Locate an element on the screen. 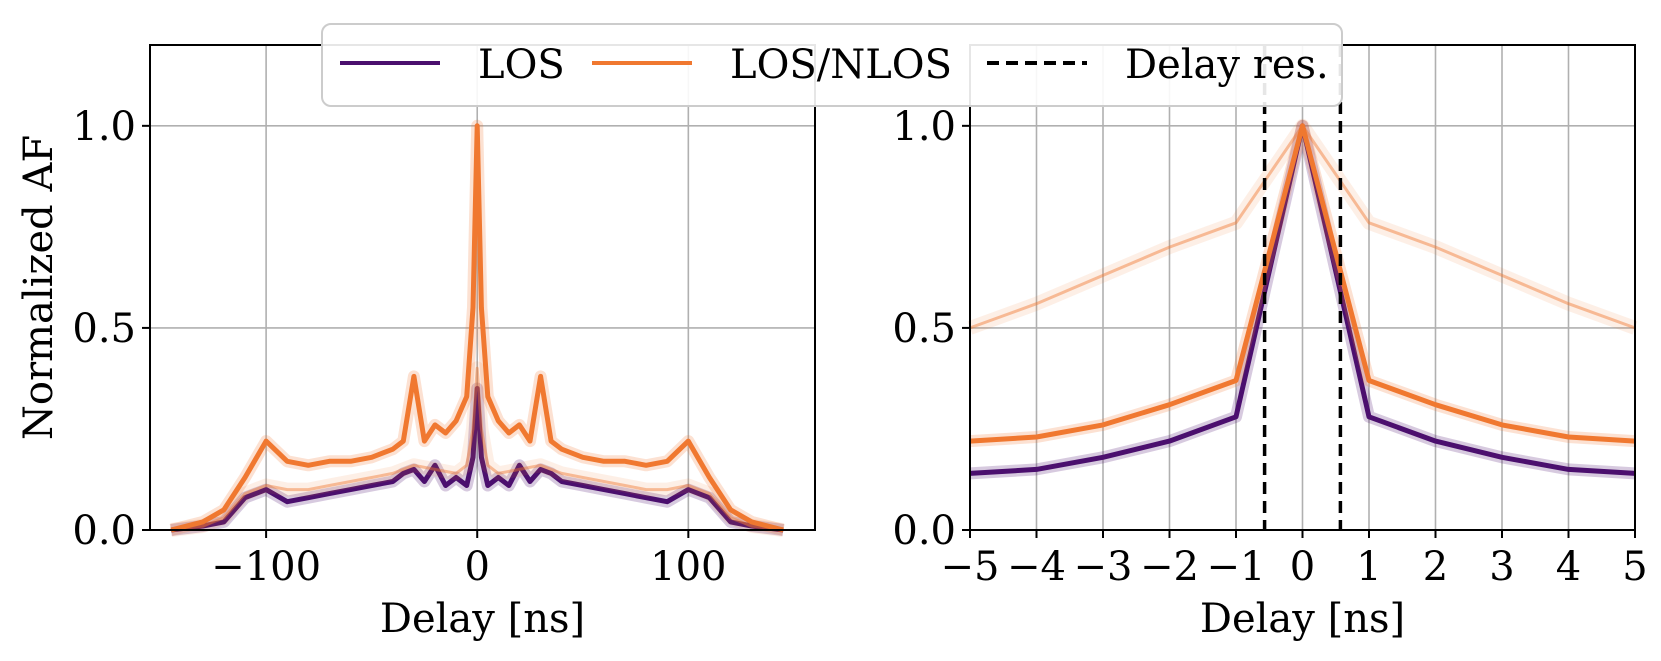 This screenshot has height=661, width=1661. left-y-tick-label: 0.5 is located at coordinates (104, 329).